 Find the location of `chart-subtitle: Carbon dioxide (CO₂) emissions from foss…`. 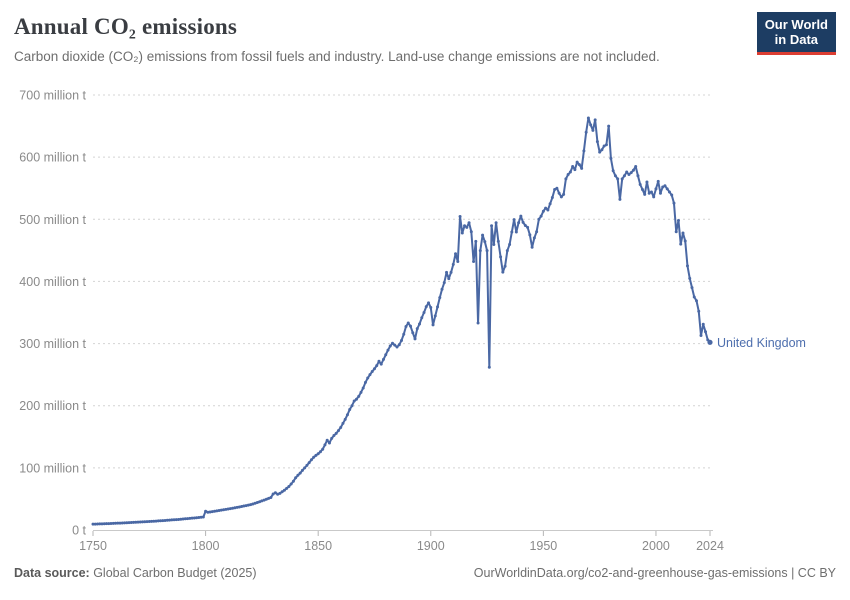

chart-subtitle: Carbon dioxide (CO₂) emissions from foss… is located at coordinates (337, 56).